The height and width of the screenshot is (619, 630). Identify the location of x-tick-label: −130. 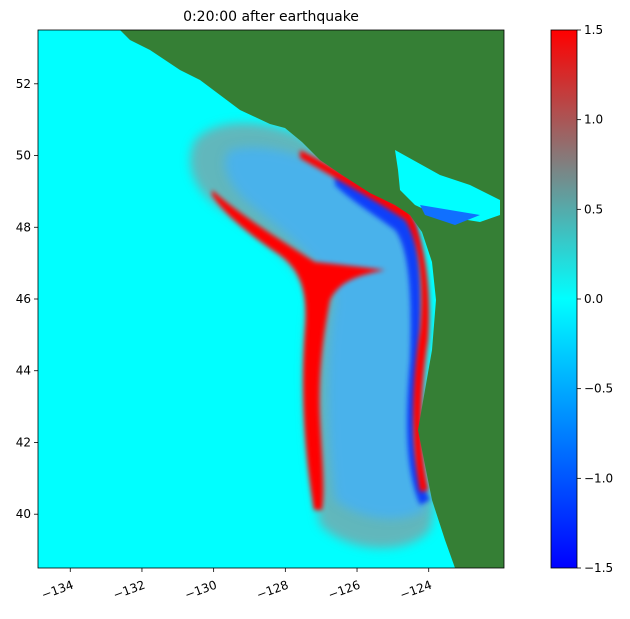
(201, 590).